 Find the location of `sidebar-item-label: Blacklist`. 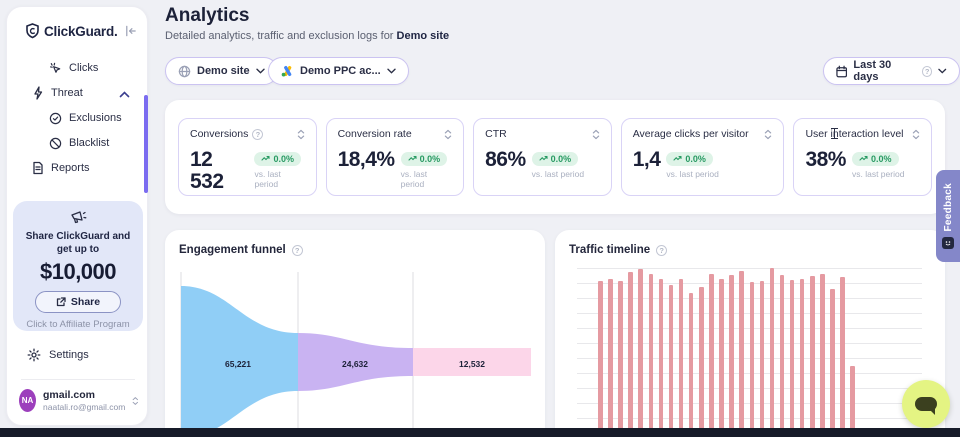

sidebar-item-label: Blacklist is located at coordinates (89, 143).